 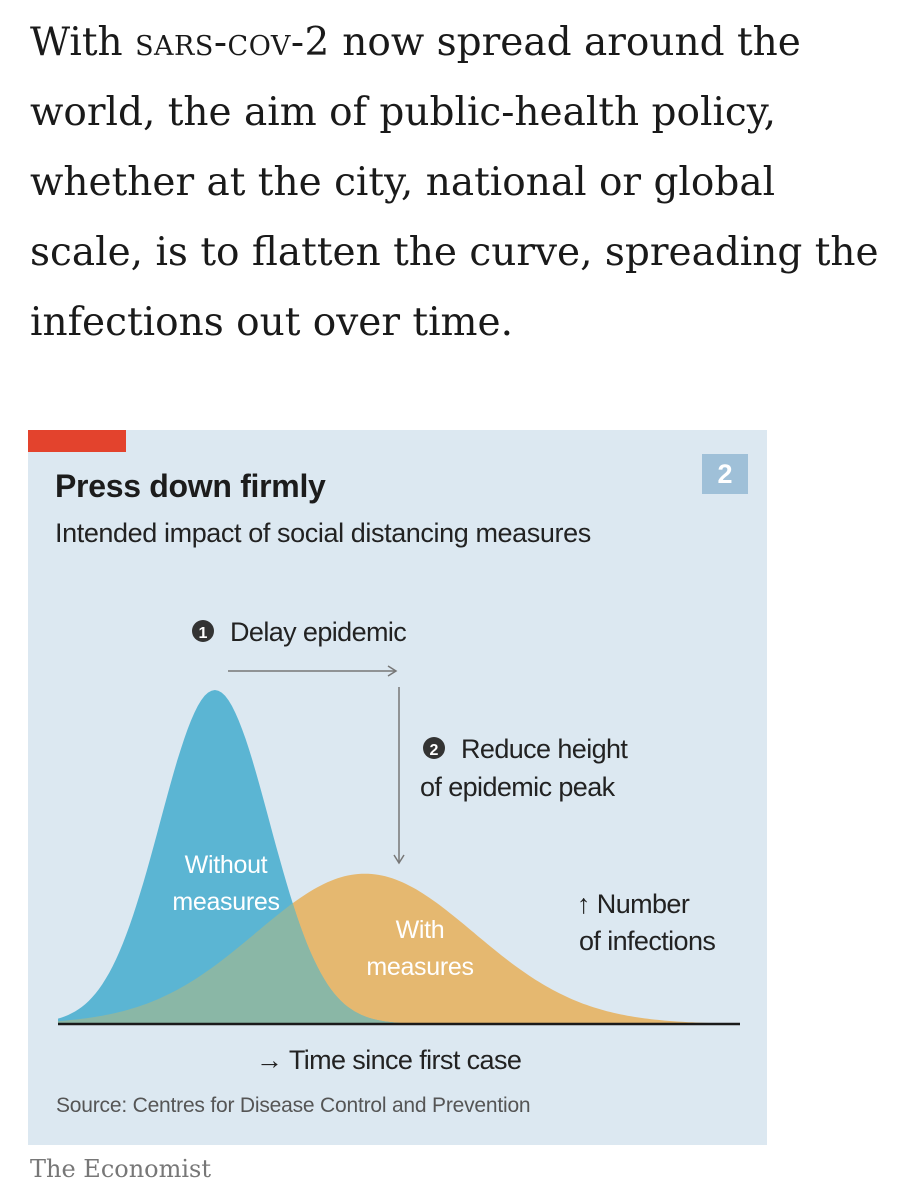 I want to click on y-axis-label-line-2: of infections, so click(x=647, y=941).